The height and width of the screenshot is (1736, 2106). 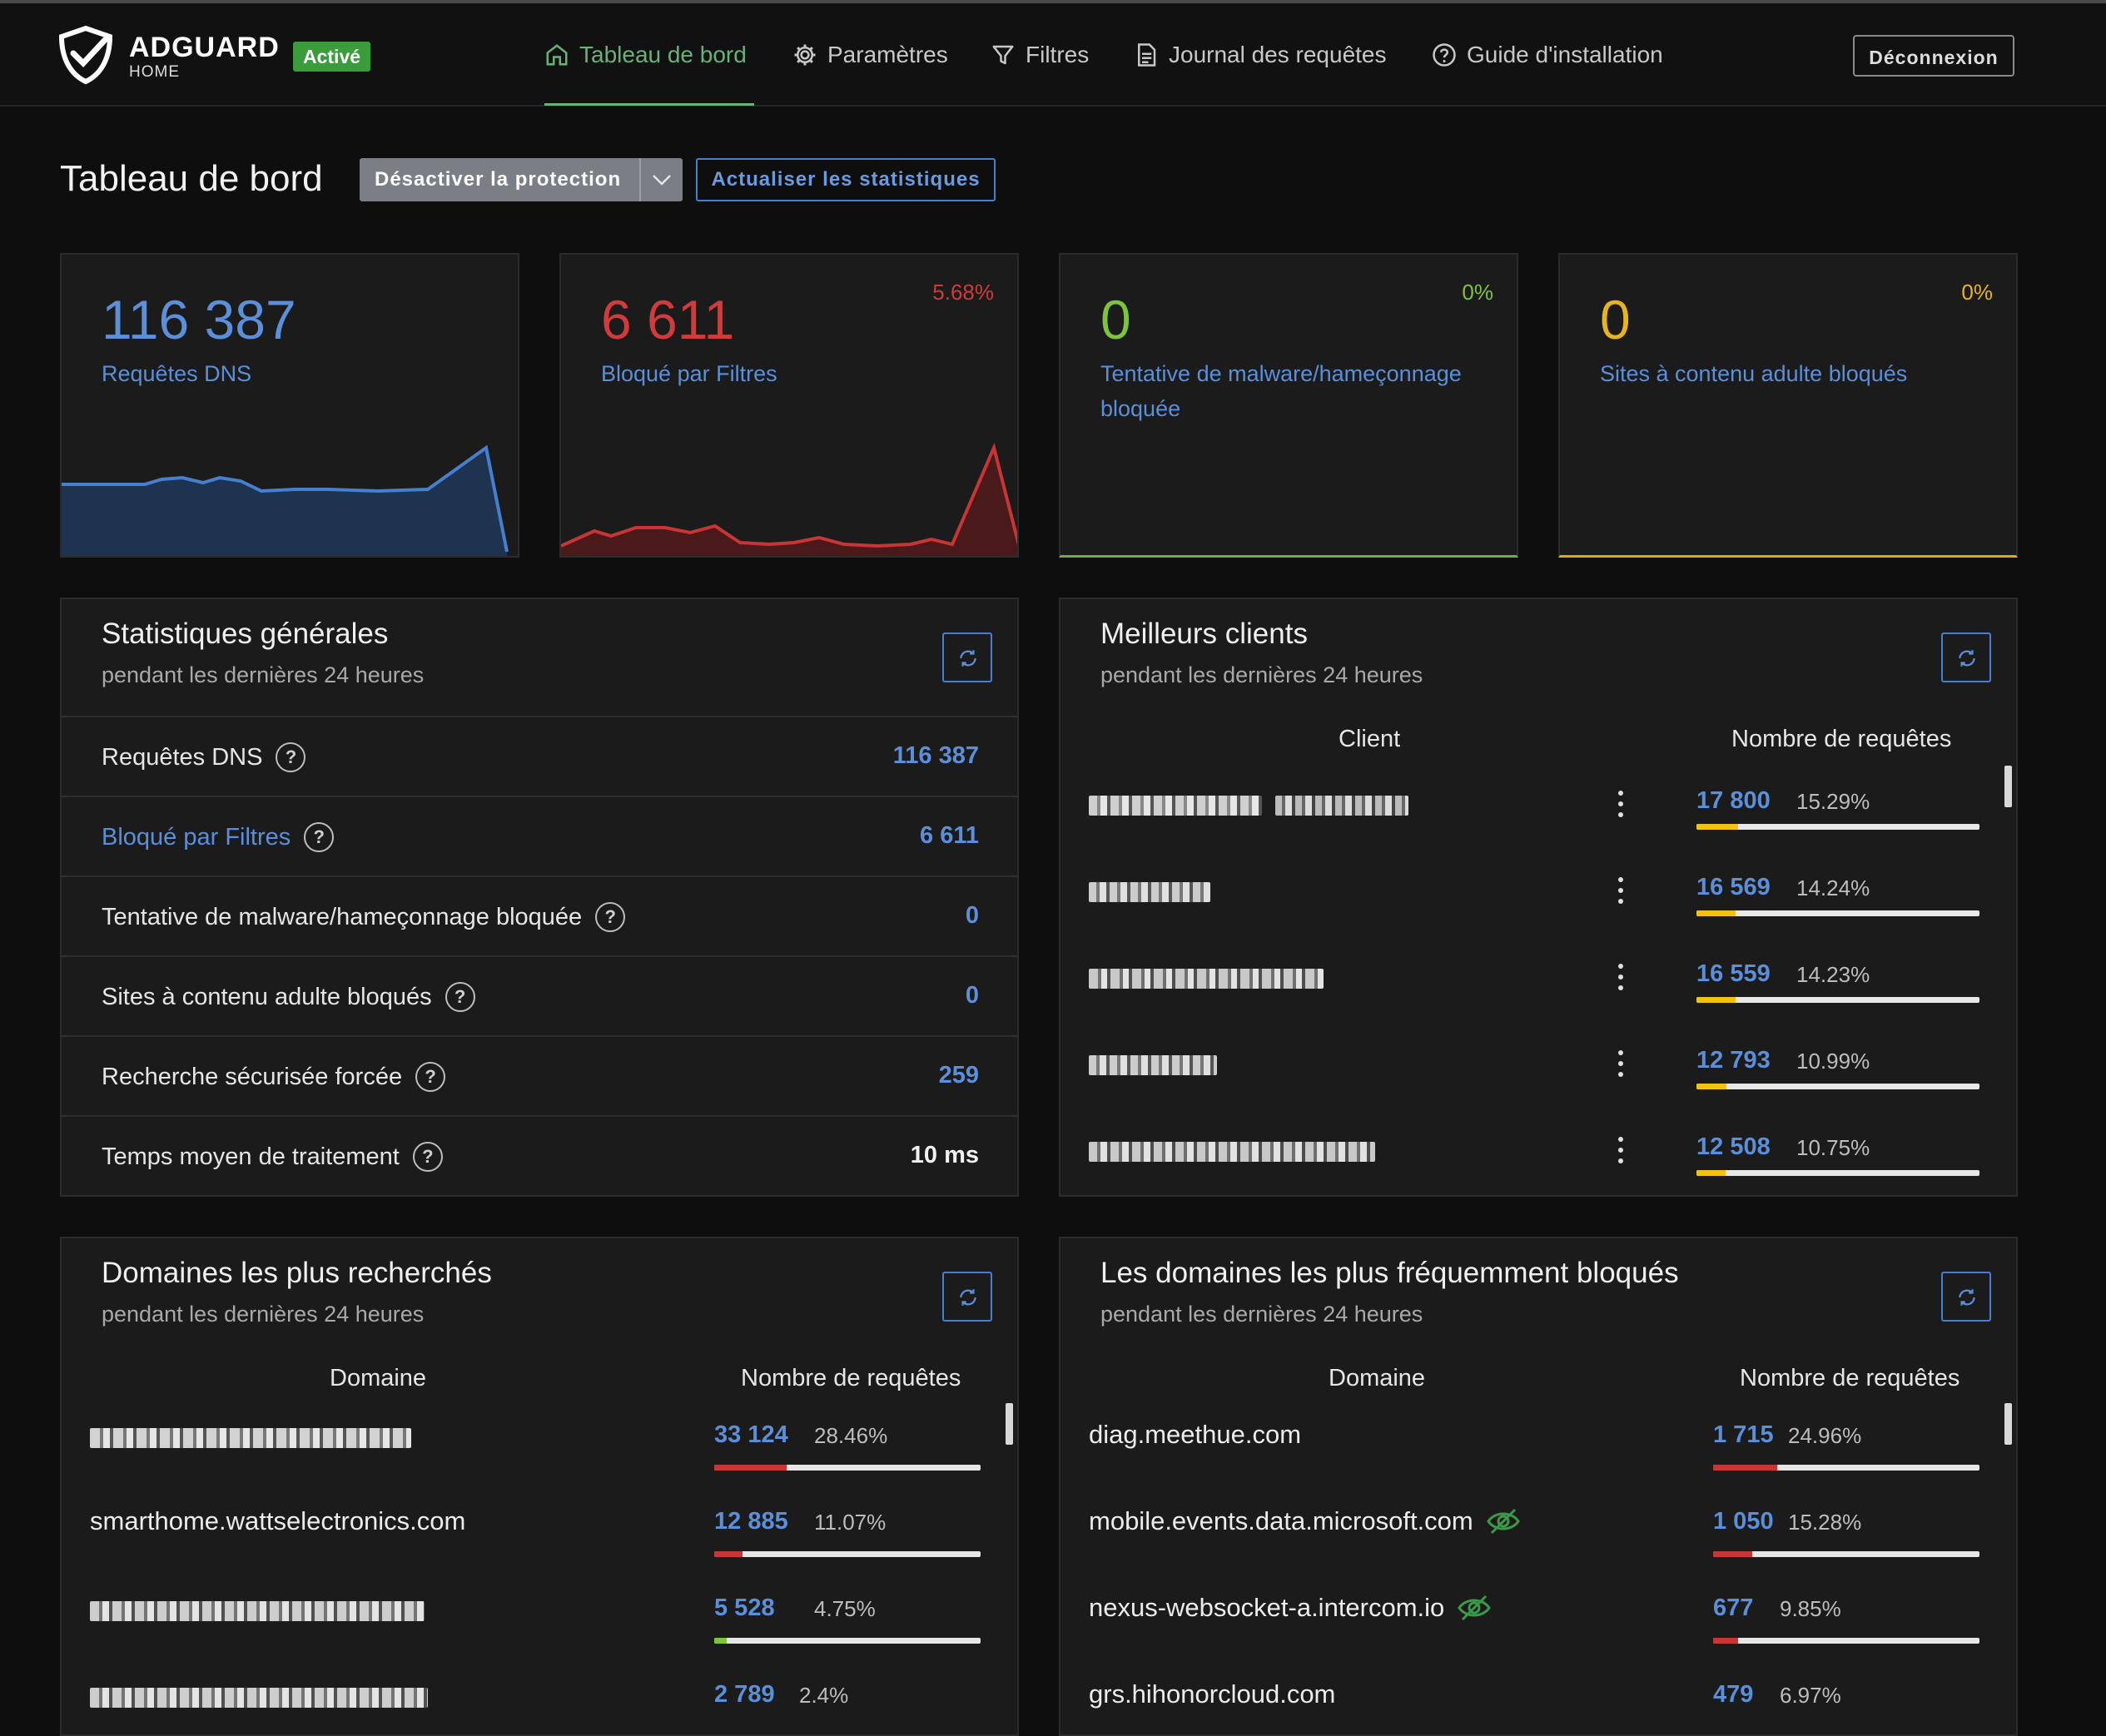 I want to click on client-percent: 10.75%, so click(x=1833, y=1147).